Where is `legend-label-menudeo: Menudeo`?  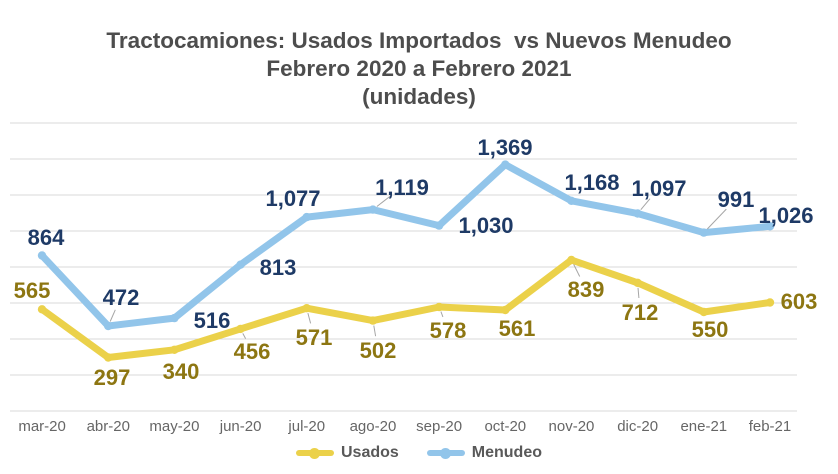 legend-label-menudeo: Menudeo is located at coordinates (506, 452).